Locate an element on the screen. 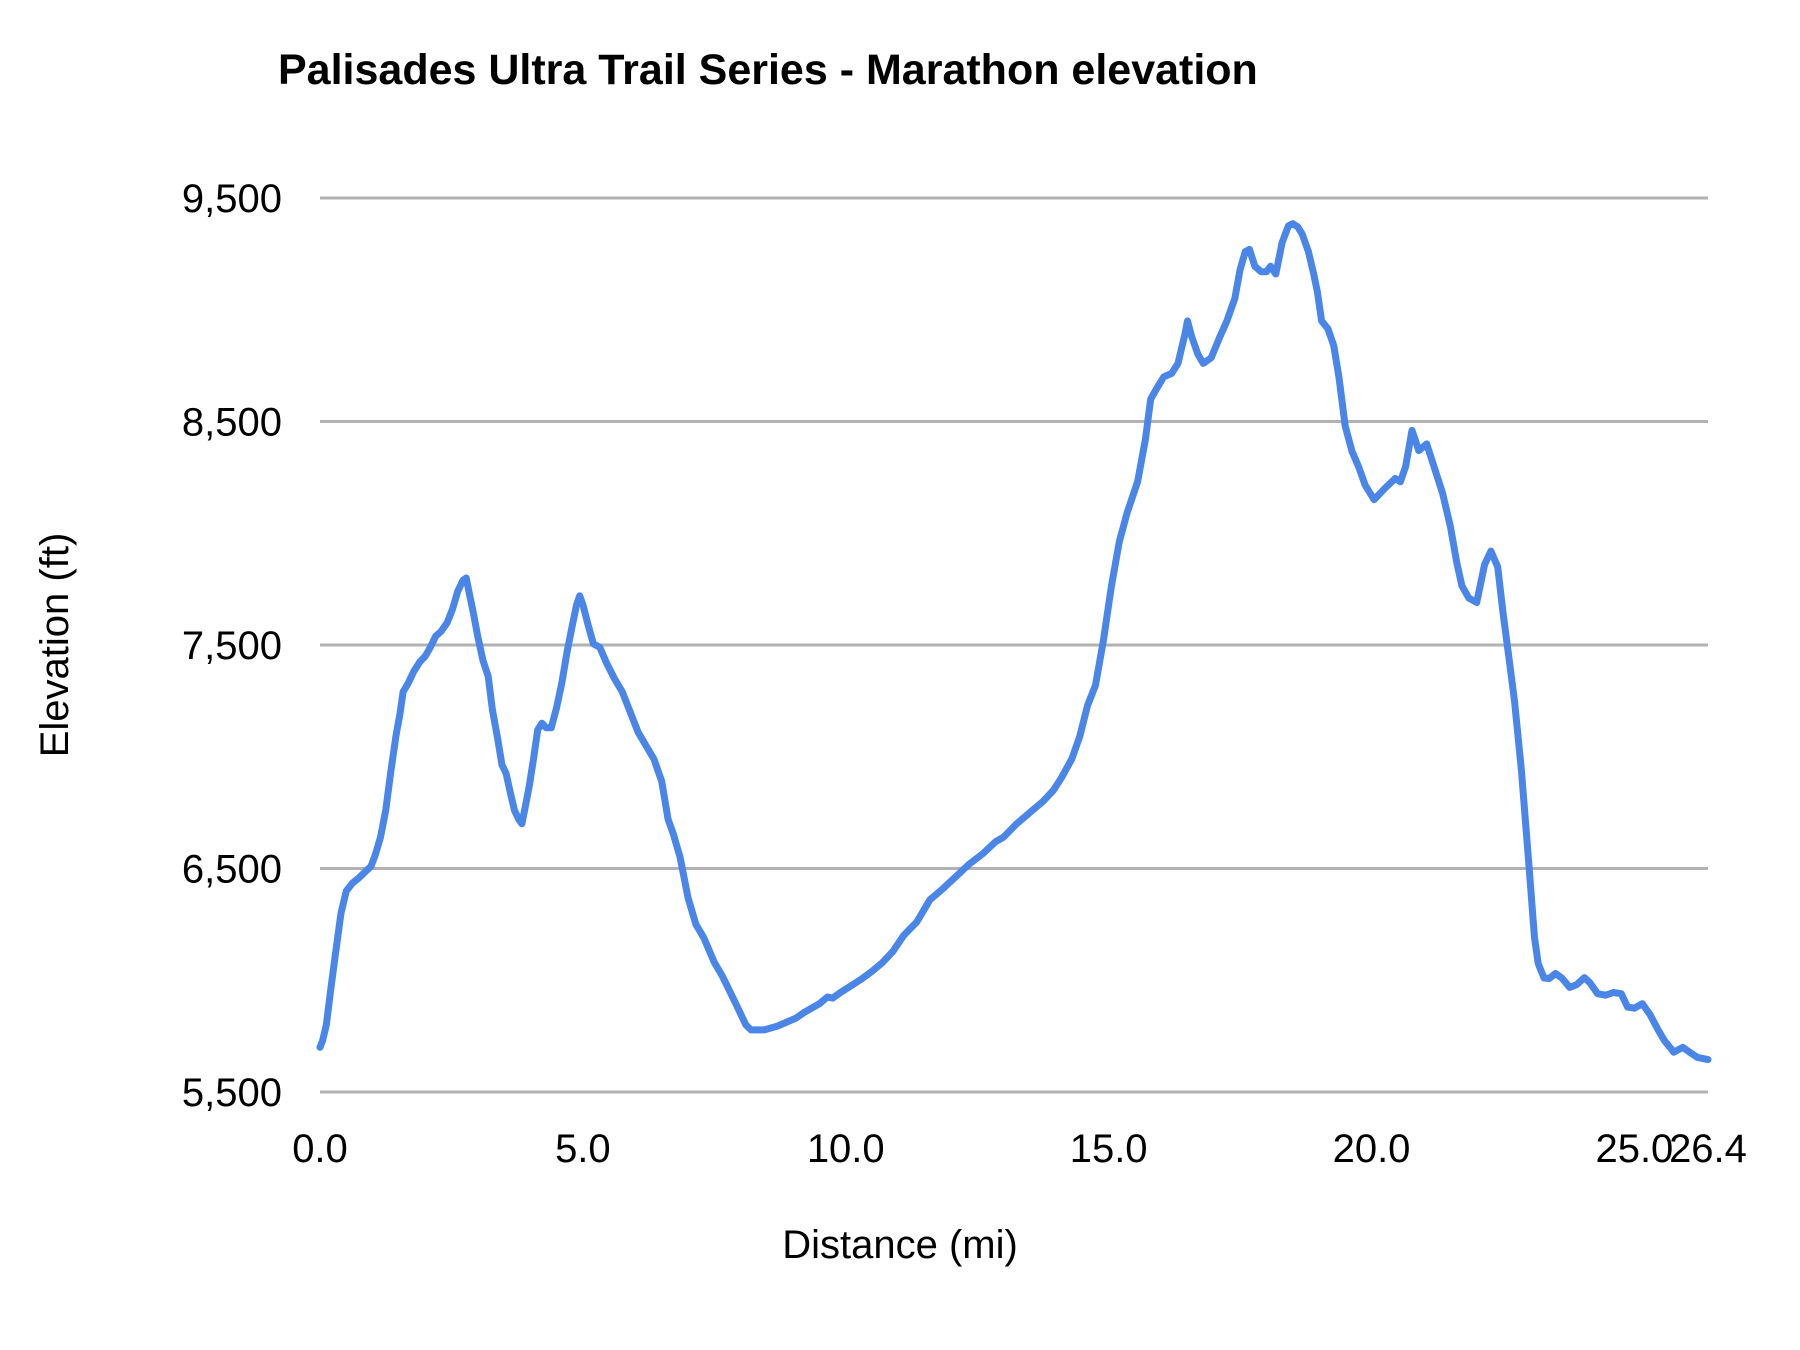  x-tick-label: 26.4 is located at coordinates (1708, 1149).